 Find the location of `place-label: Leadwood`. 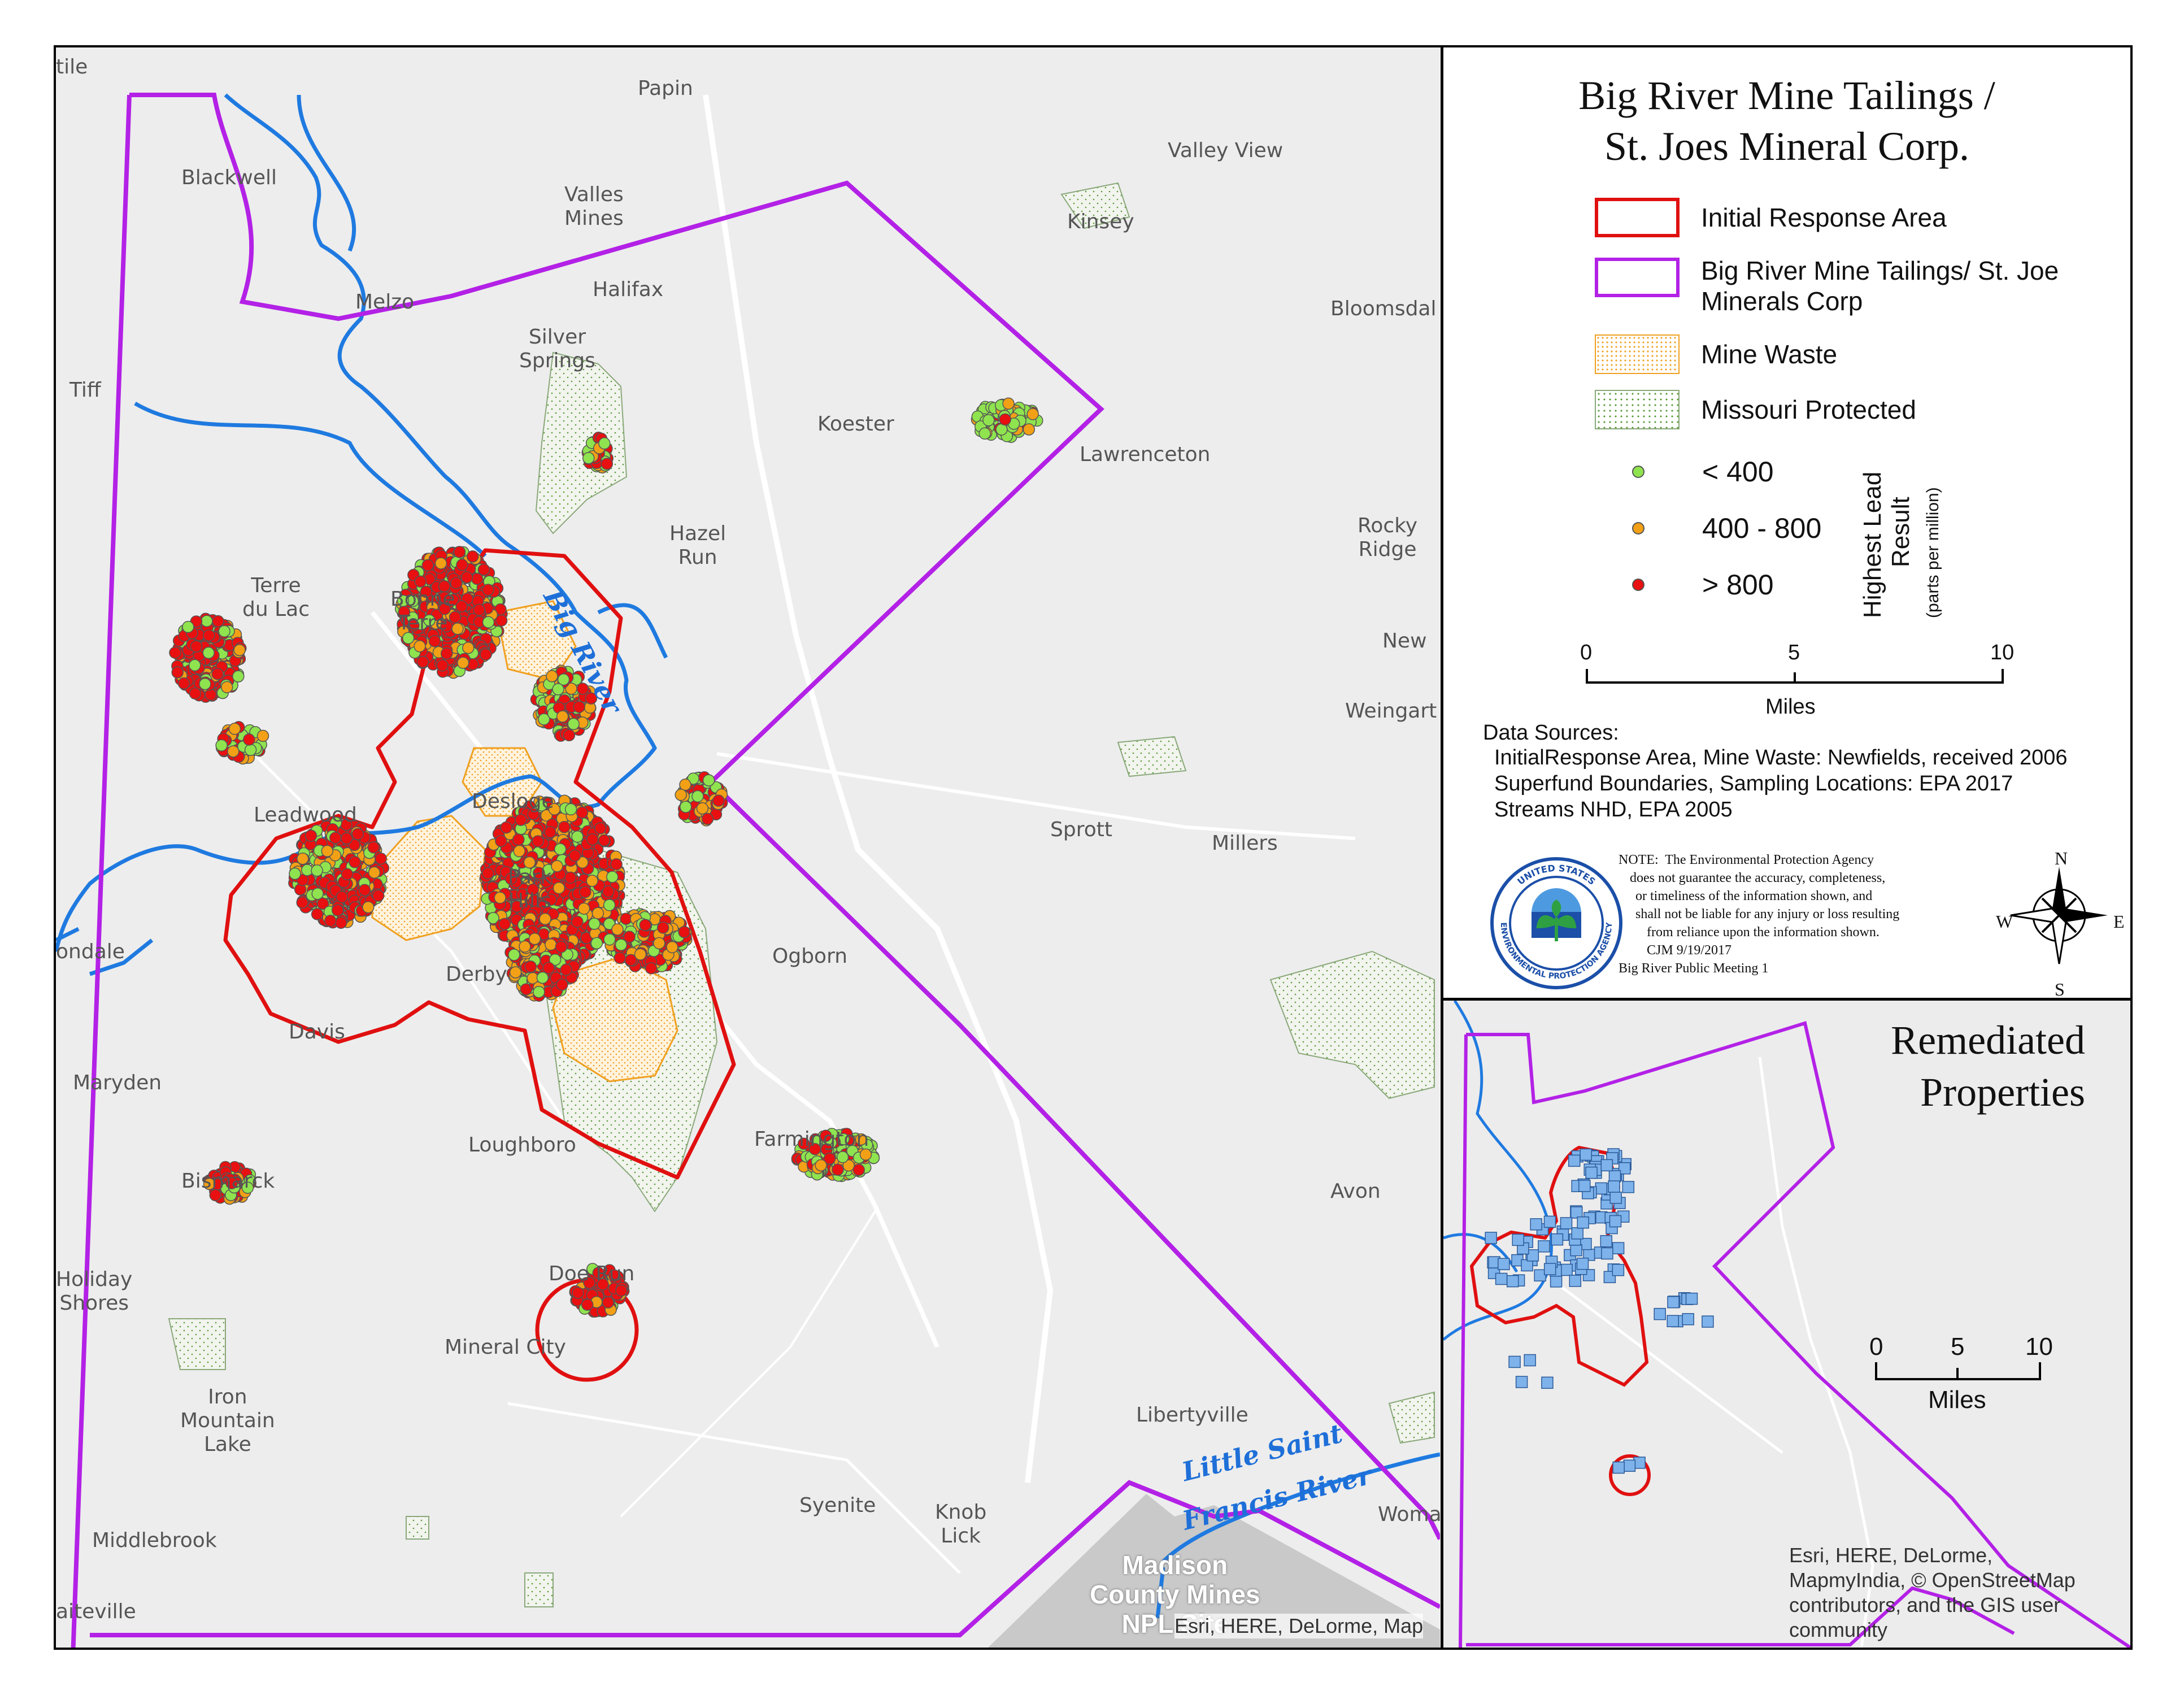

place-label: Leadwood is located at coordinates (305, 815).